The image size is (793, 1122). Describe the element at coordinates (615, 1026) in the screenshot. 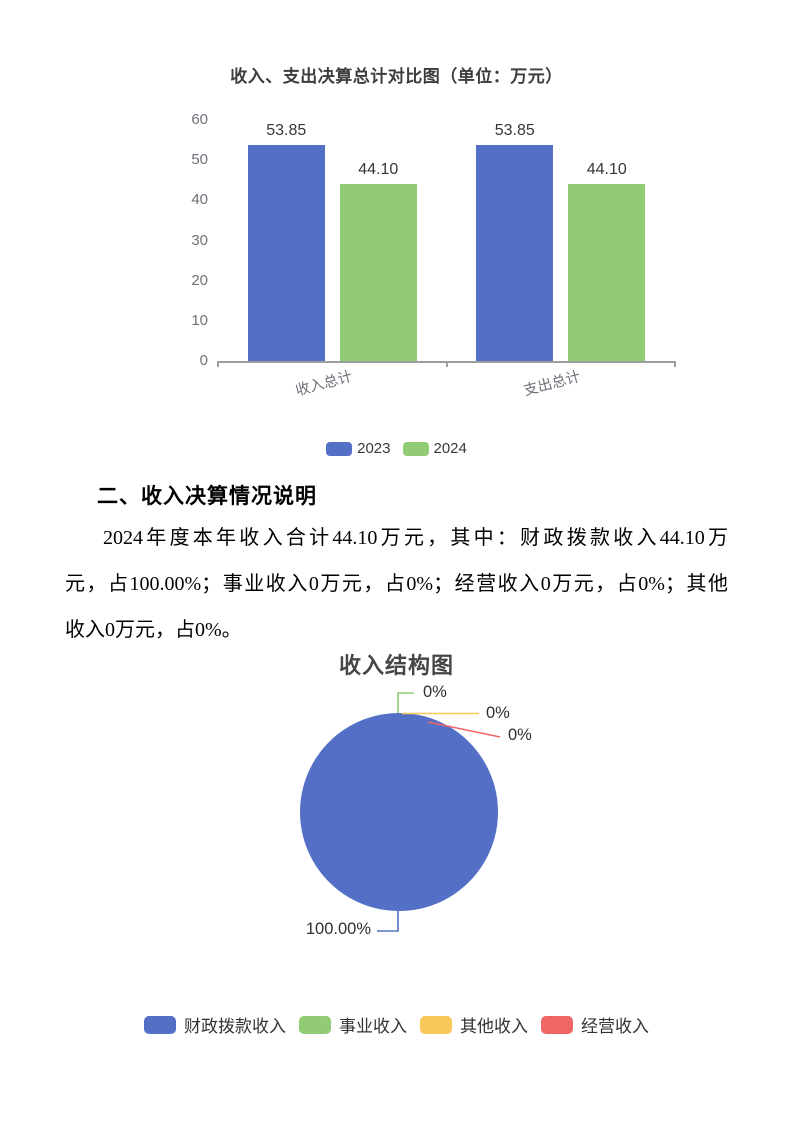

I see `legend-label-operating-income: 经营收入` at that location.